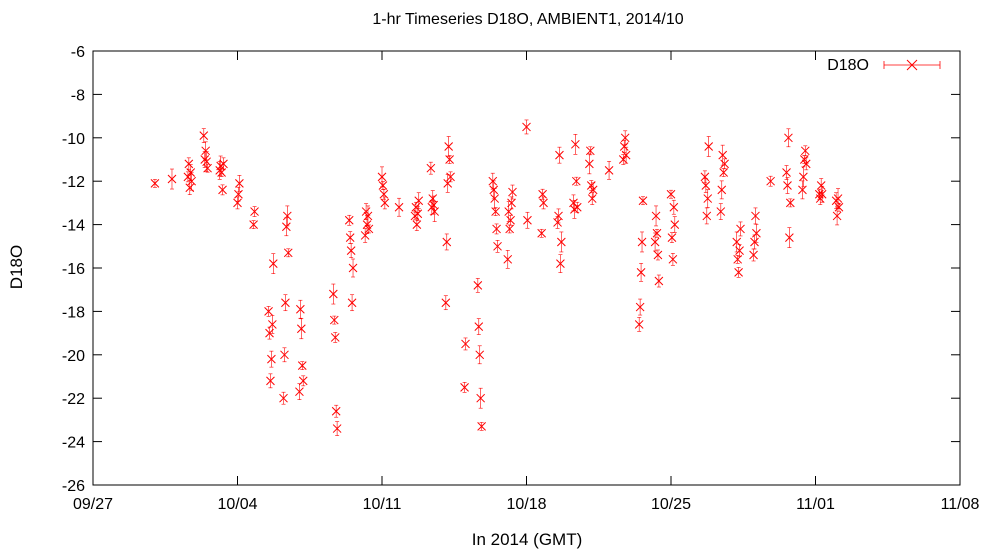 The width and height of the screenshot is (998, 559). I want to click on y-tick-label: -6, so click(78, 52).